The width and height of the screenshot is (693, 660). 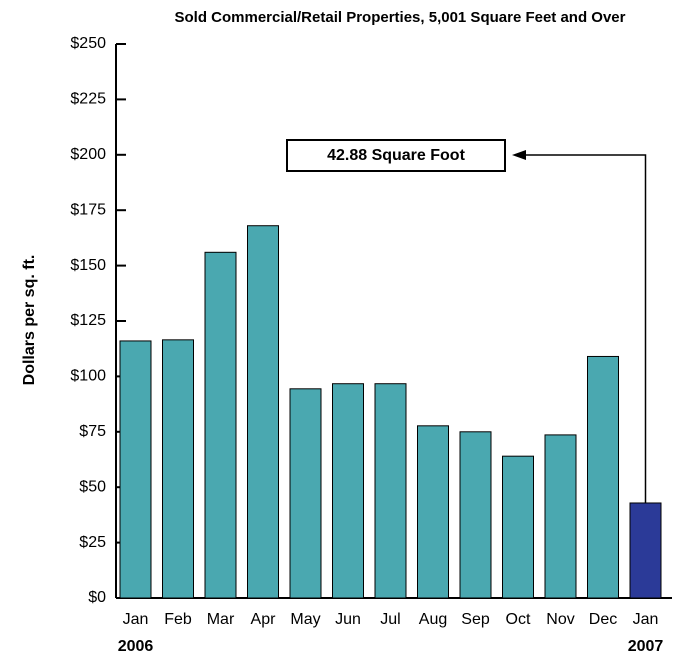 I want to click on y-tick-label: $175, so click(x=88, y=209).